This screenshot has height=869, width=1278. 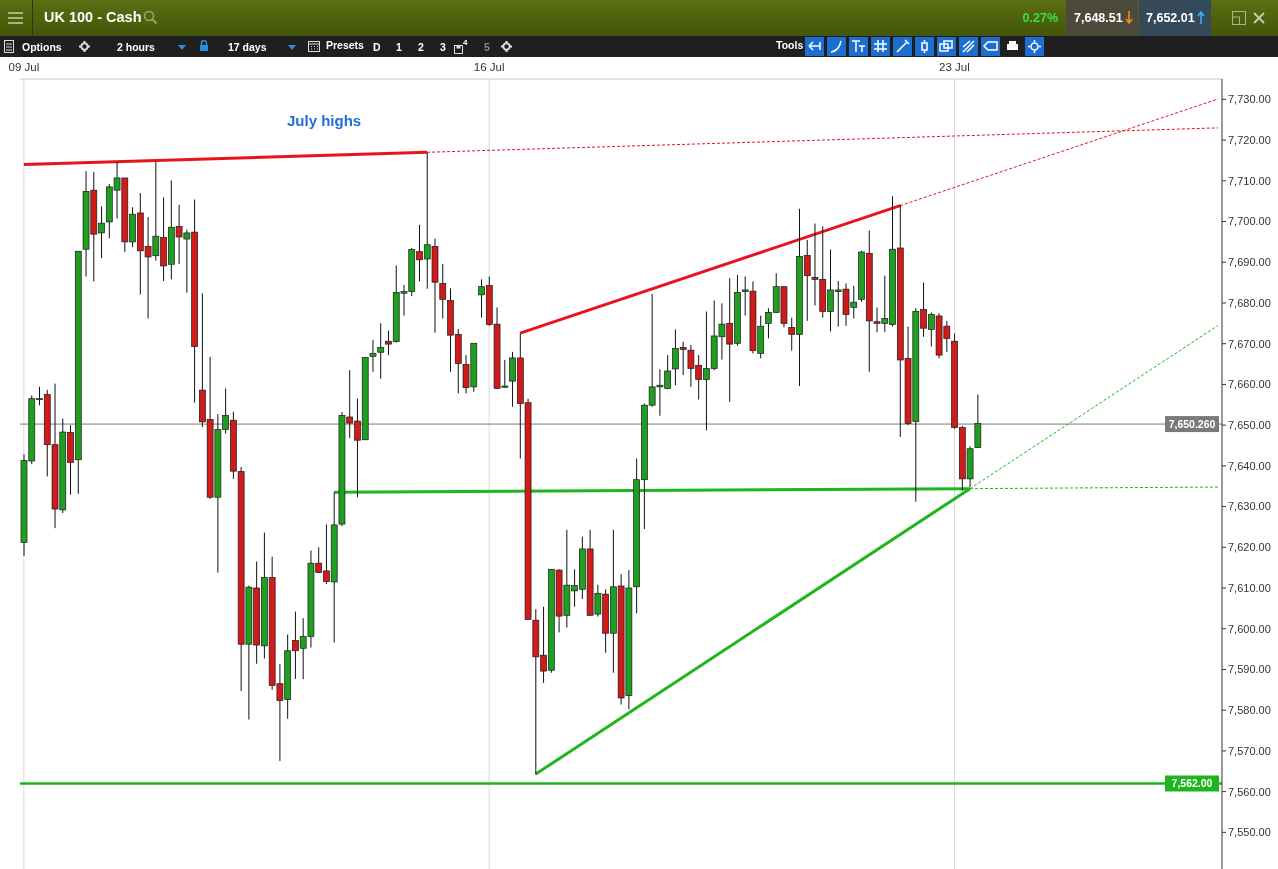 What do you see at coordinates (377, 47) in the screenshot?
I see `text: D` at bounding box center [377, 47].